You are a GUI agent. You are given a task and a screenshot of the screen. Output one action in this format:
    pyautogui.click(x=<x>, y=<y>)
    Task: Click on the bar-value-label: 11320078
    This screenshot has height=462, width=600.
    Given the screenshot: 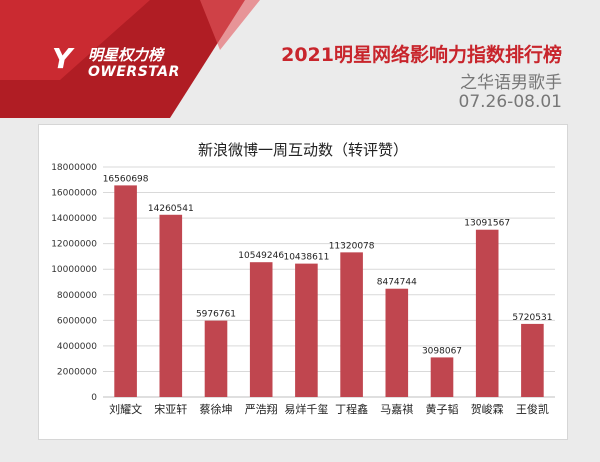 What is the action you would take?
    pyautogui.click(x=352, y=246)
    